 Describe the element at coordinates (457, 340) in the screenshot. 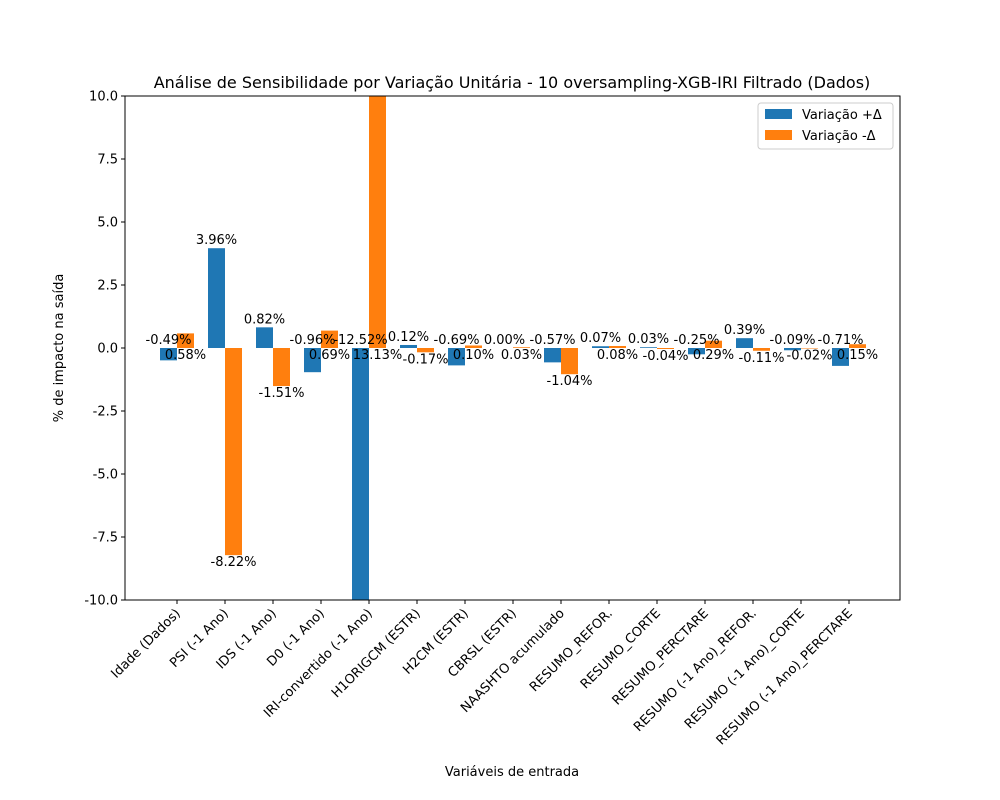

I see `value-label: -0.69%` at that location.